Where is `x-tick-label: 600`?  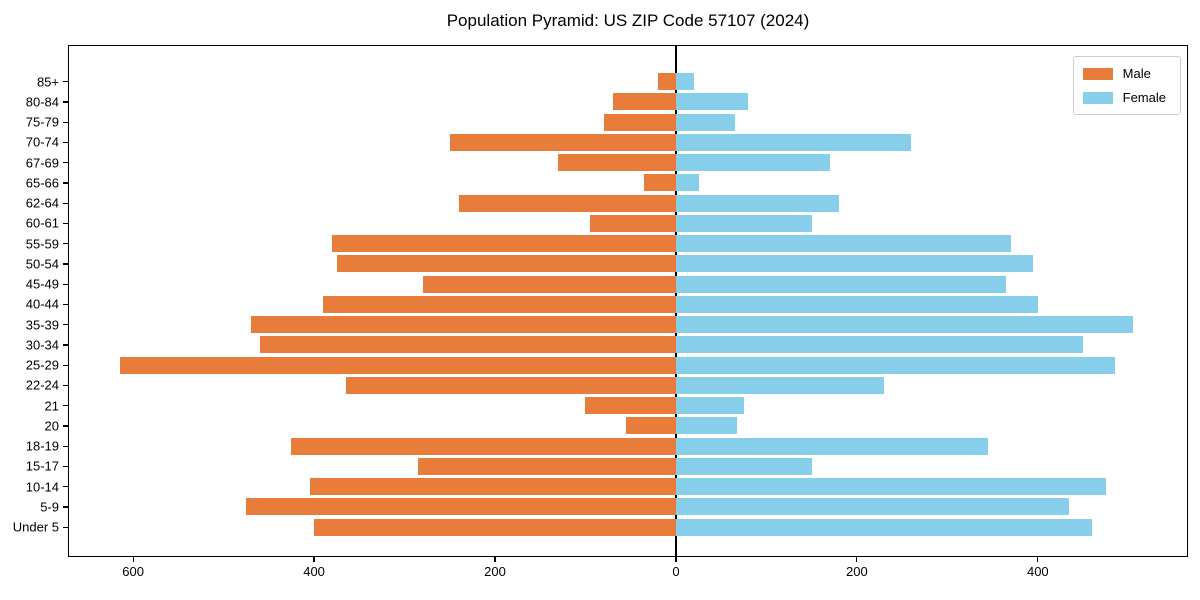 x-tick-label: 600 is located at coordinates (133, 571).